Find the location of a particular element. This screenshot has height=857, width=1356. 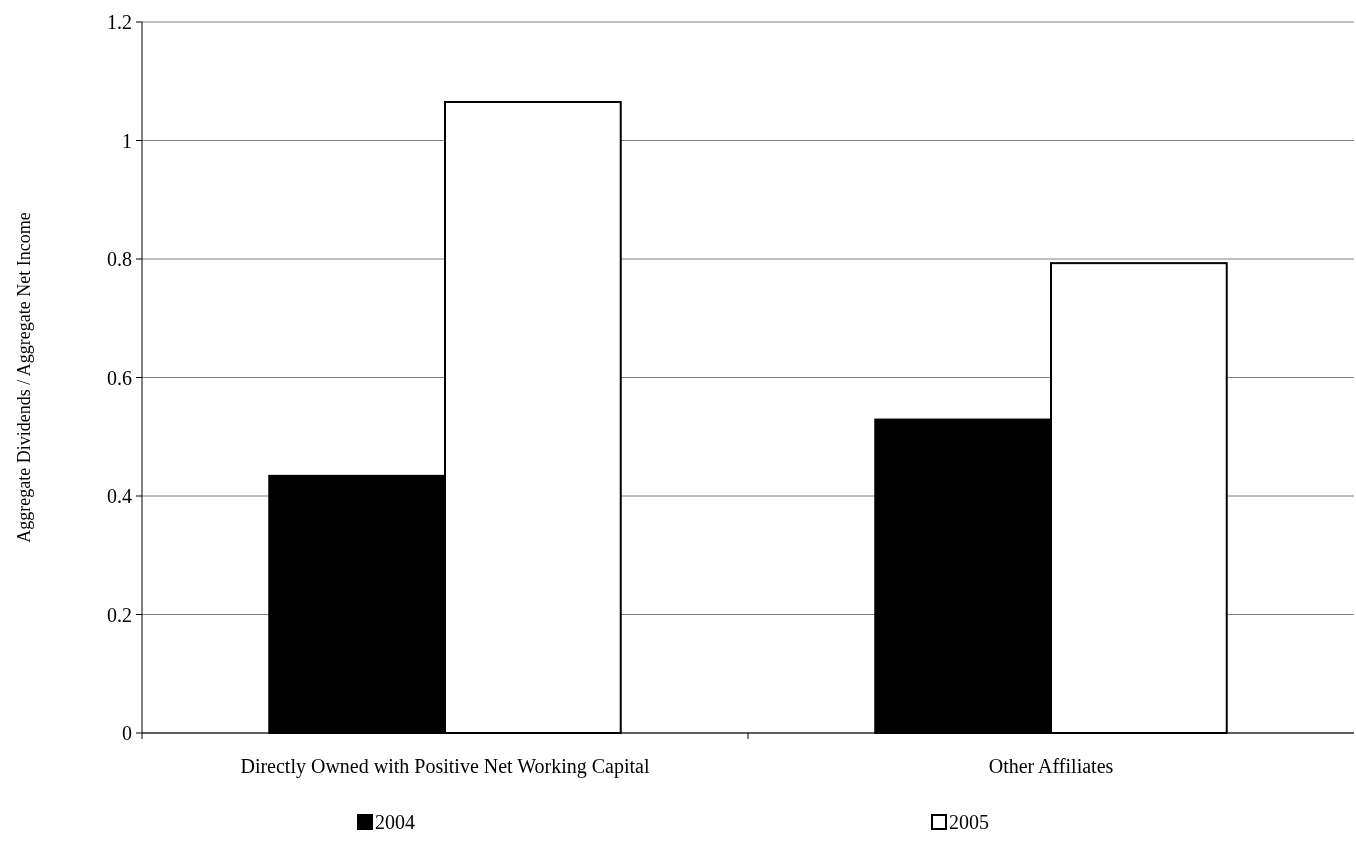

y-tick-label: 0.4 is located at coordinates (119, 496).